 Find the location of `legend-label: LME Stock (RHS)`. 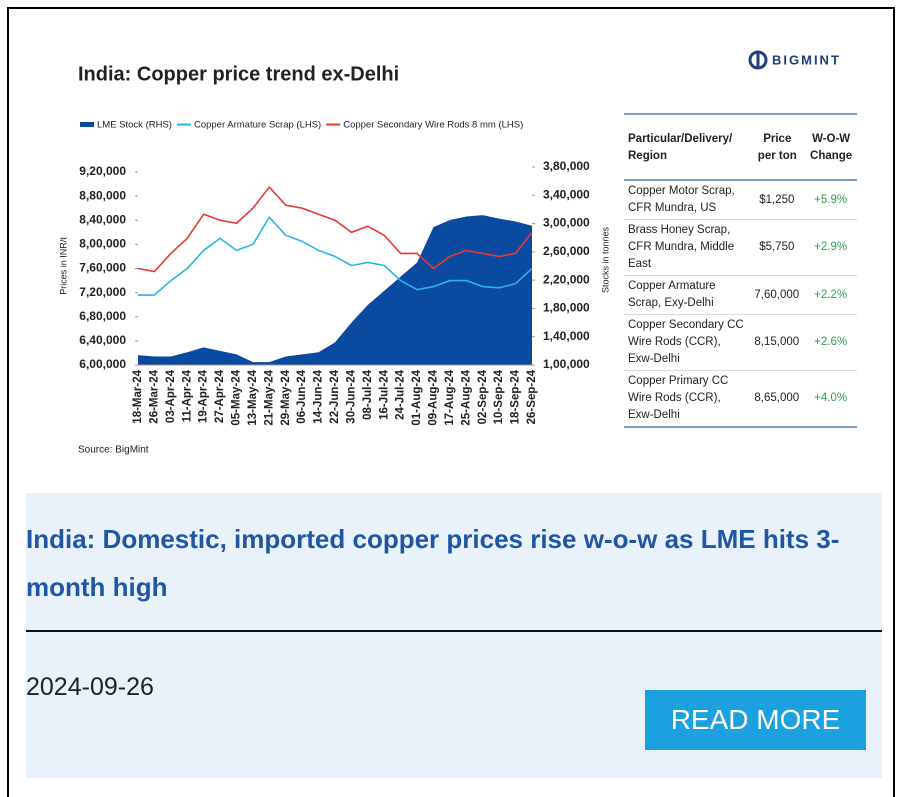

legend-label: LME Stock (RHS) is located at coordinates (134, 125).